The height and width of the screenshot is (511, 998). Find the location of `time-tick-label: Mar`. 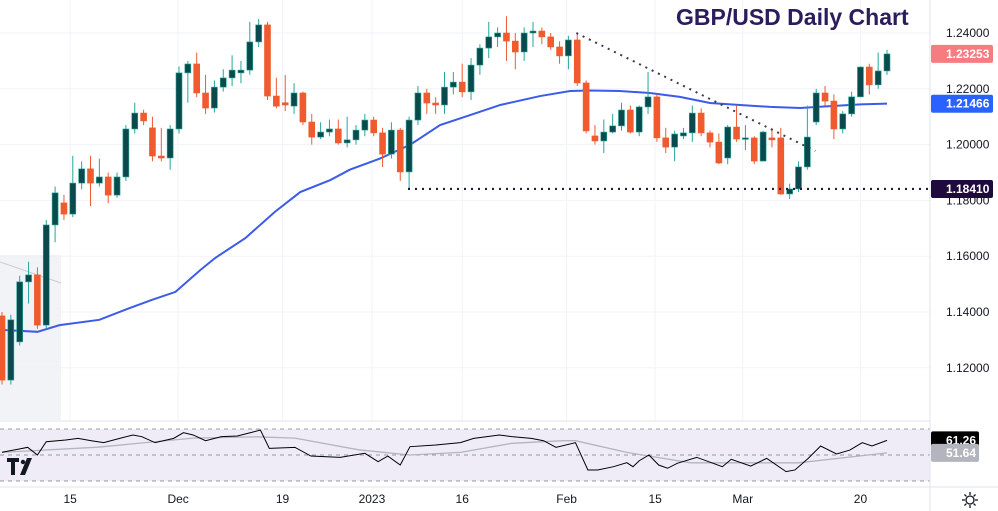

time-tick-label: Mar is located at coordinates (742, 499).